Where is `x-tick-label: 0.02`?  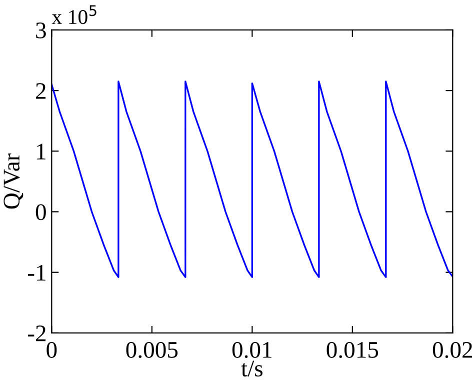
x-tick-label: 0.02 is located at coordinates (452, 350).